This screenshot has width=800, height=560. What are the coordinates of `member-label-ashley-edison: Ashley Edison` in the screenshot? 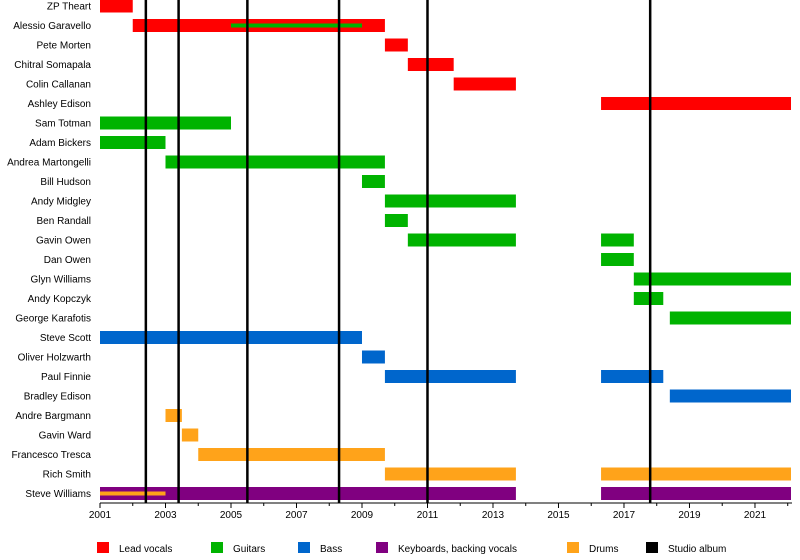 It's located at (59, 104).